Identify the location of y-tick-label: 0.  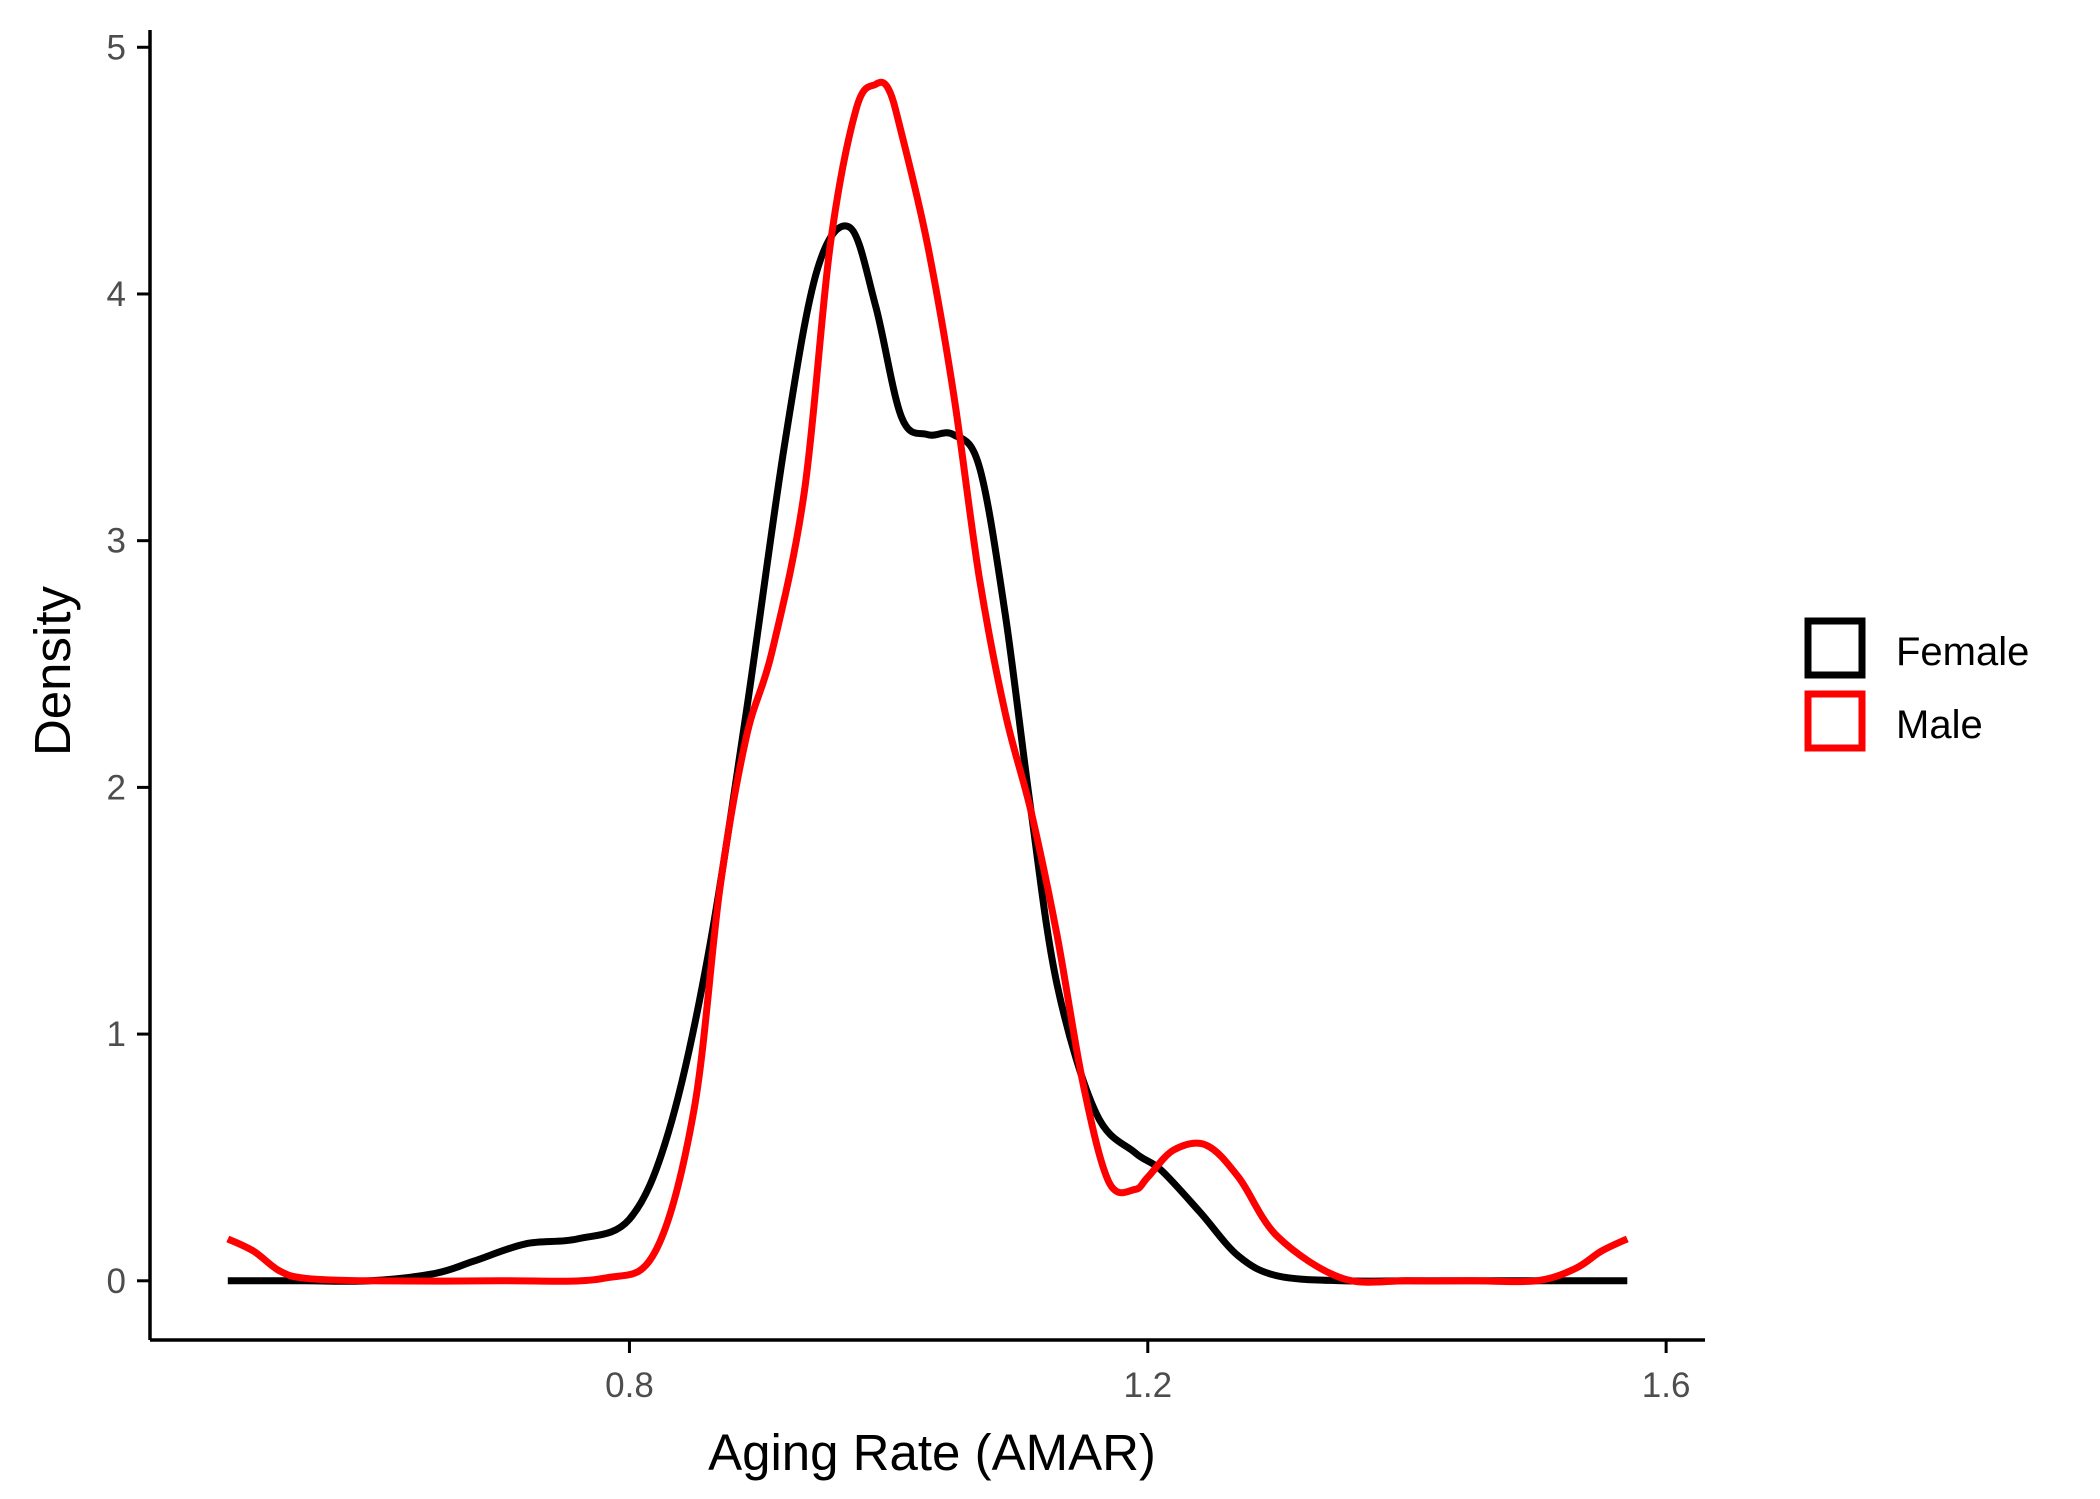
(116, 1281).